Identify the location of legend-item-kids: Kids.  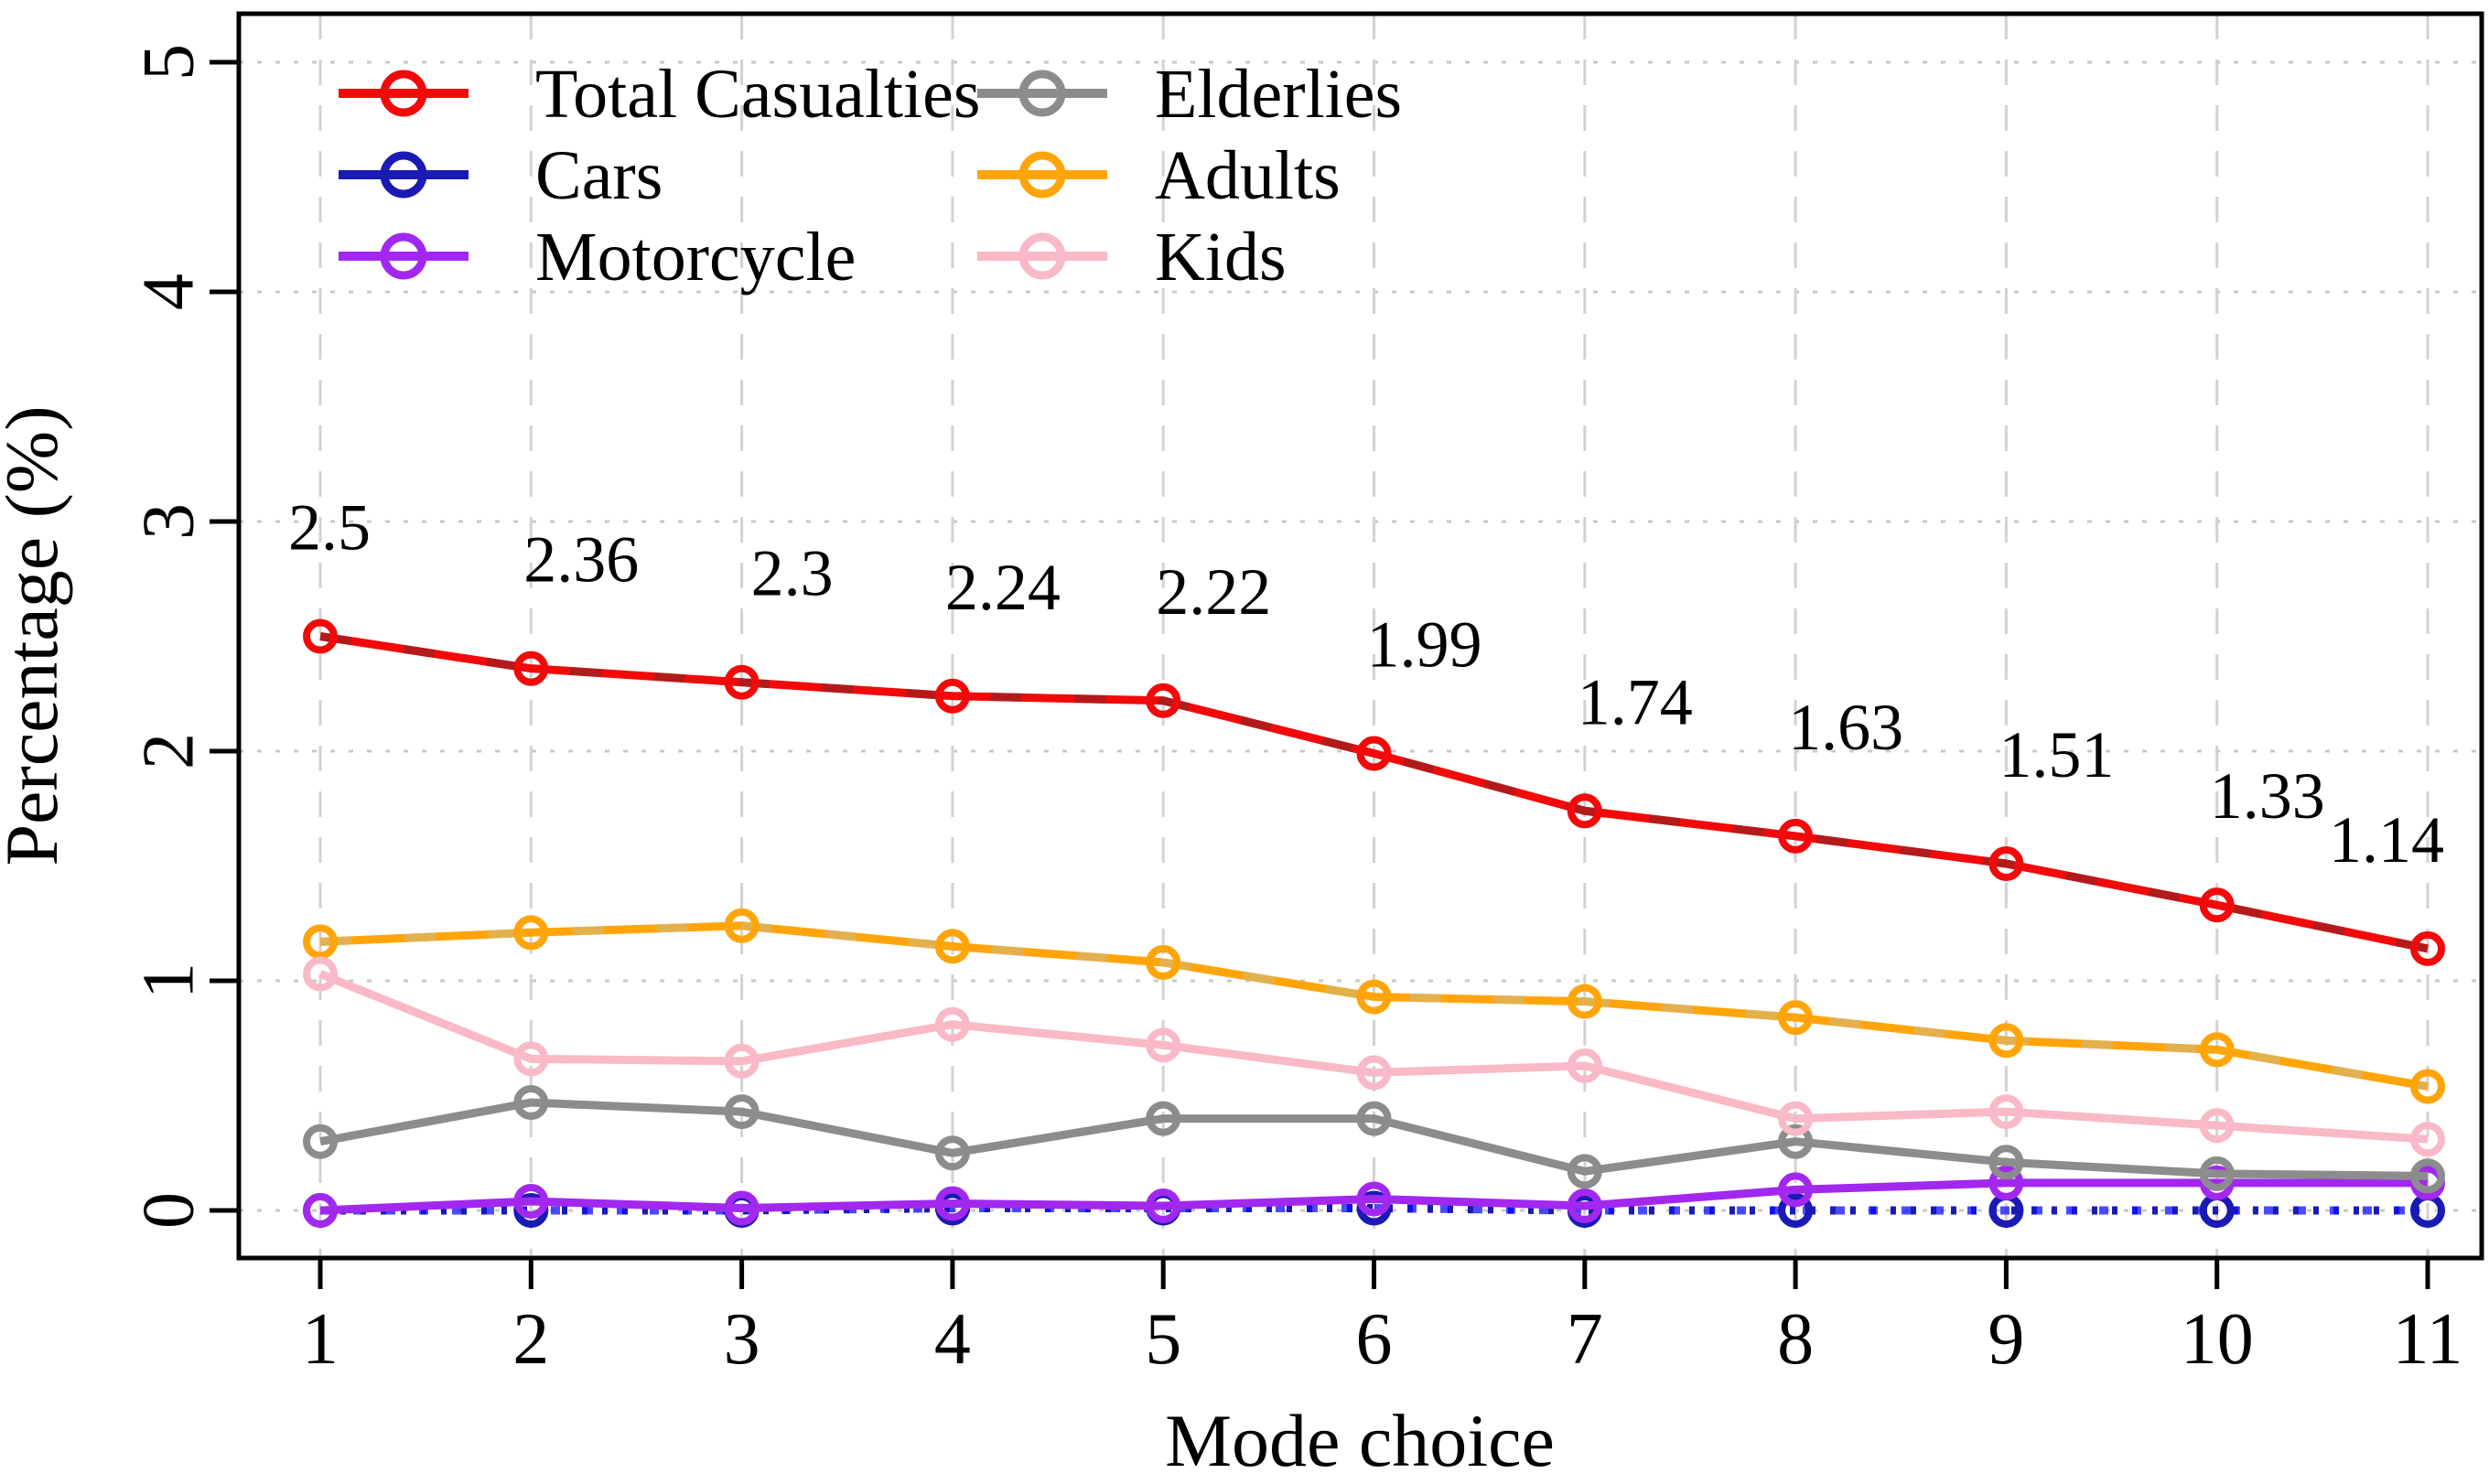
(1132, 257).